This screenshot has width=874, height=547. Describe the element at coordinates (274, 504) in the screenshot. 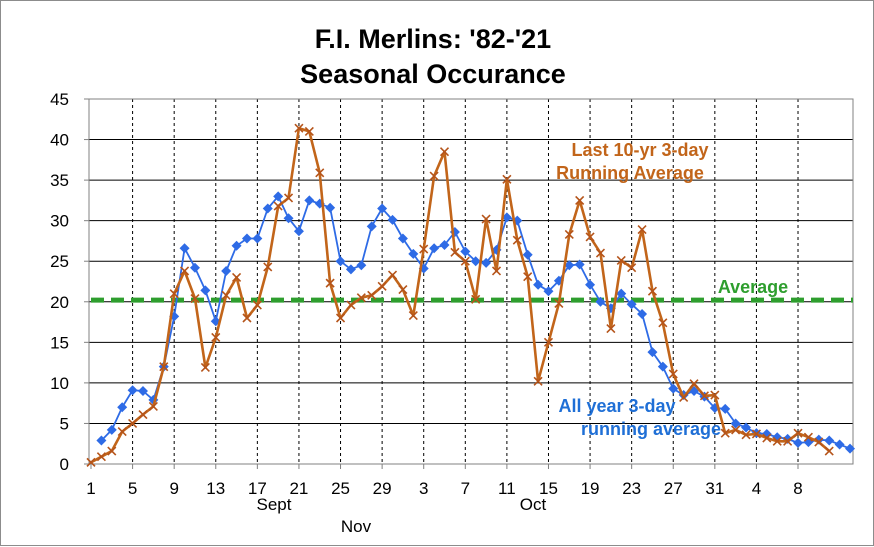

I see `month-label-sept: Sept` at that location.